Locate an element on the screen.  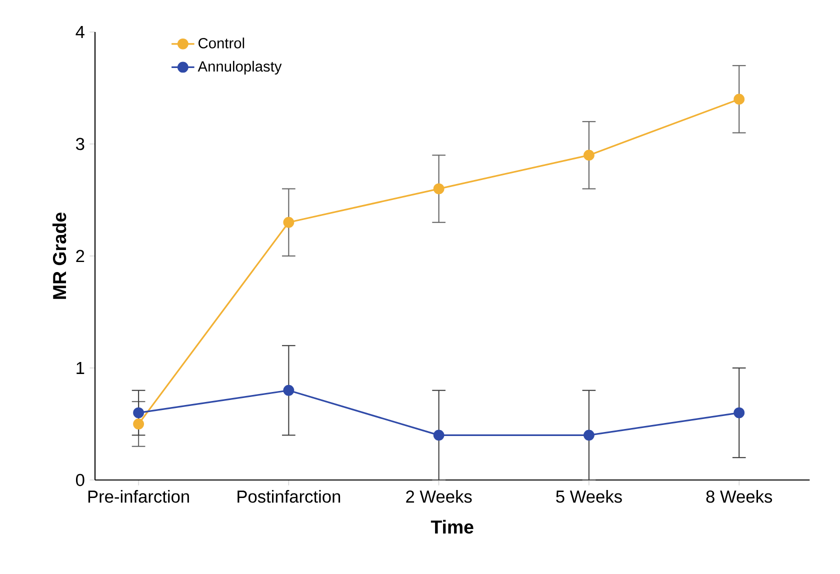
x-tick-label: 2 Weeks is located at coordinates (439, 496).